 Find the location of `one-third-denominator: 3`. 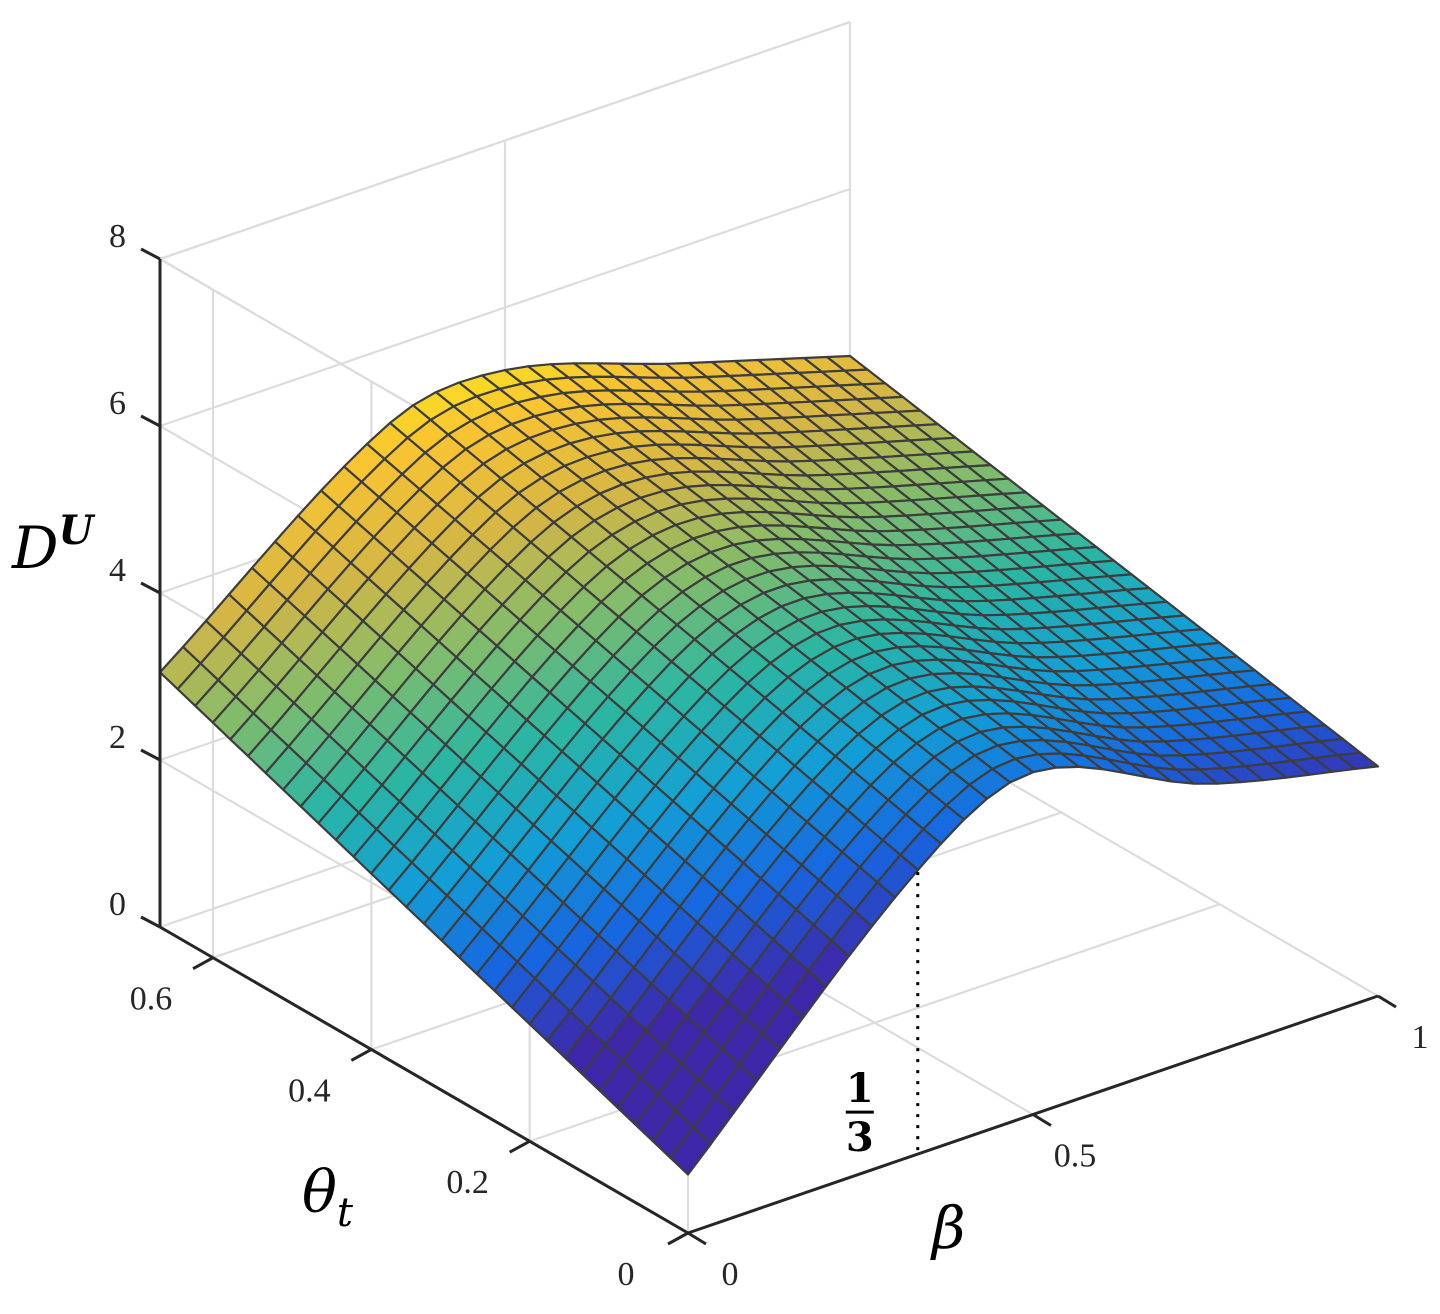

one-third-denominator: 3 is located at coordinates (860, 1137).